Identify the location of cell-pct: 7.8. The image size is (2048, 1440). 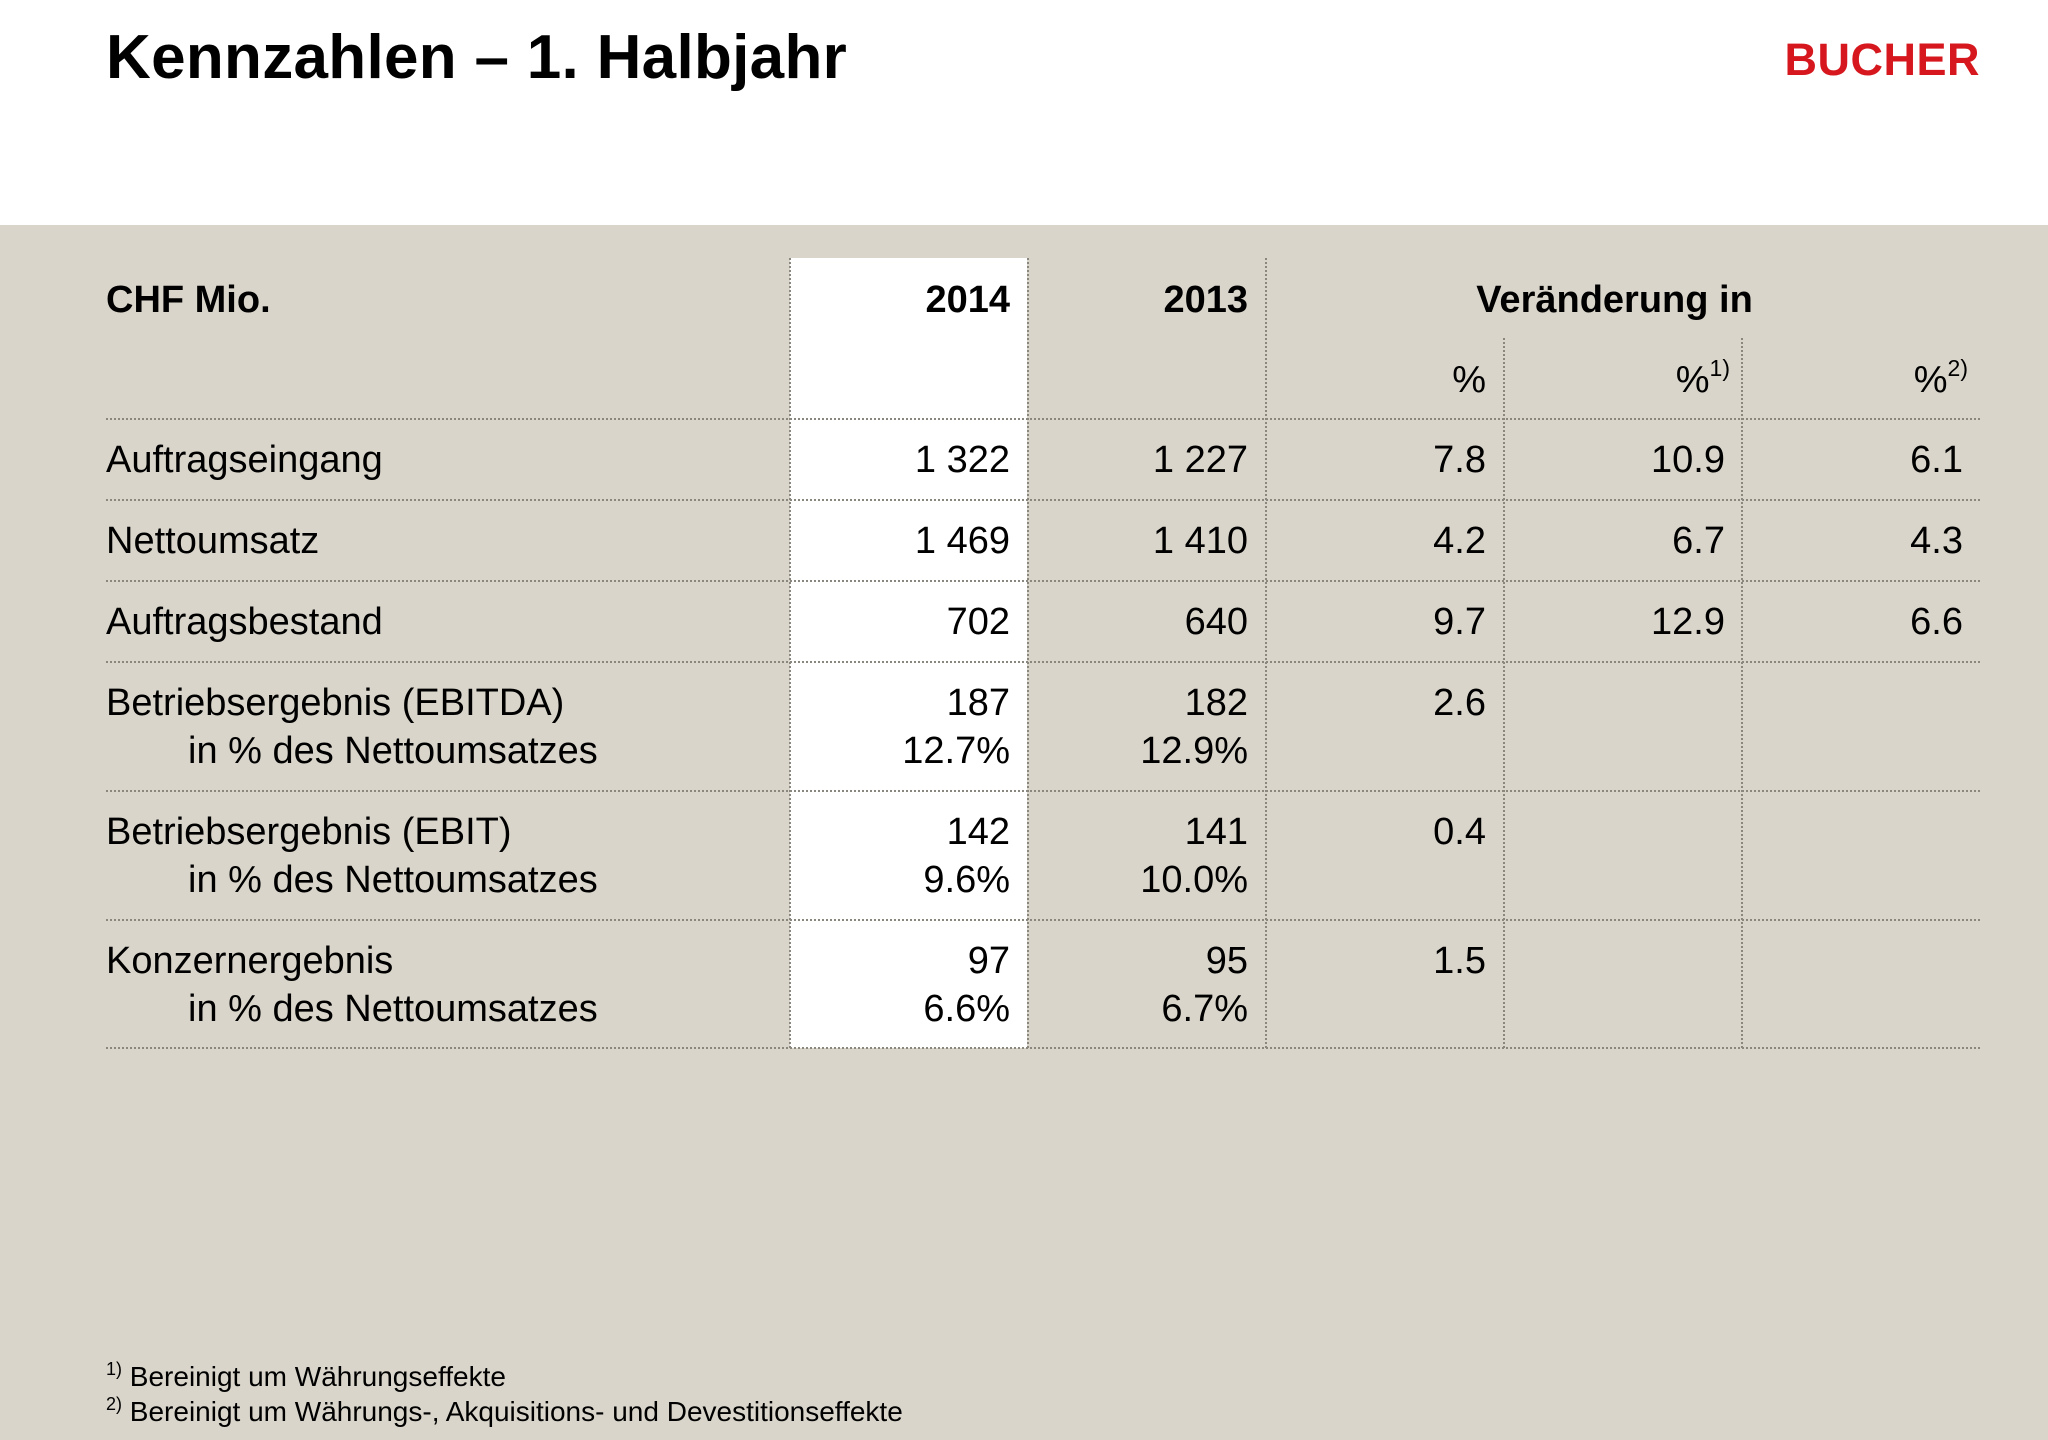
(1459, 460).